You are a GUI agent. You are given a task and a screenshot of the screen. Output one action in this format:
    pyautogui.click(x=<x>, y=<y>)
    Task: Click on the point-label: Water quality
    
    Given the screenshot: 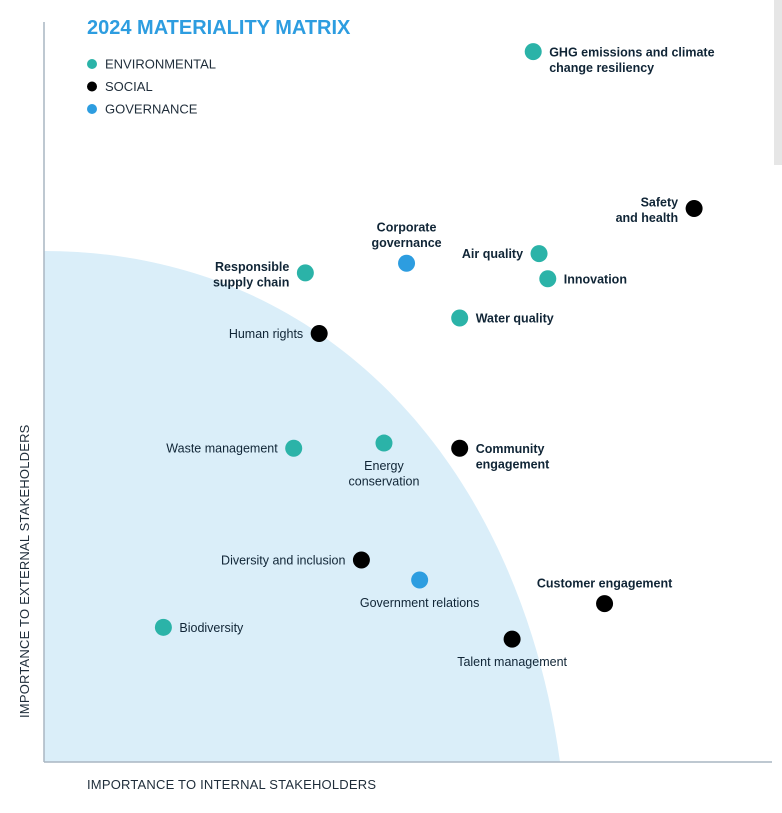 What is the action you would take?
    pyautogui.click(x=515, y=319)
    